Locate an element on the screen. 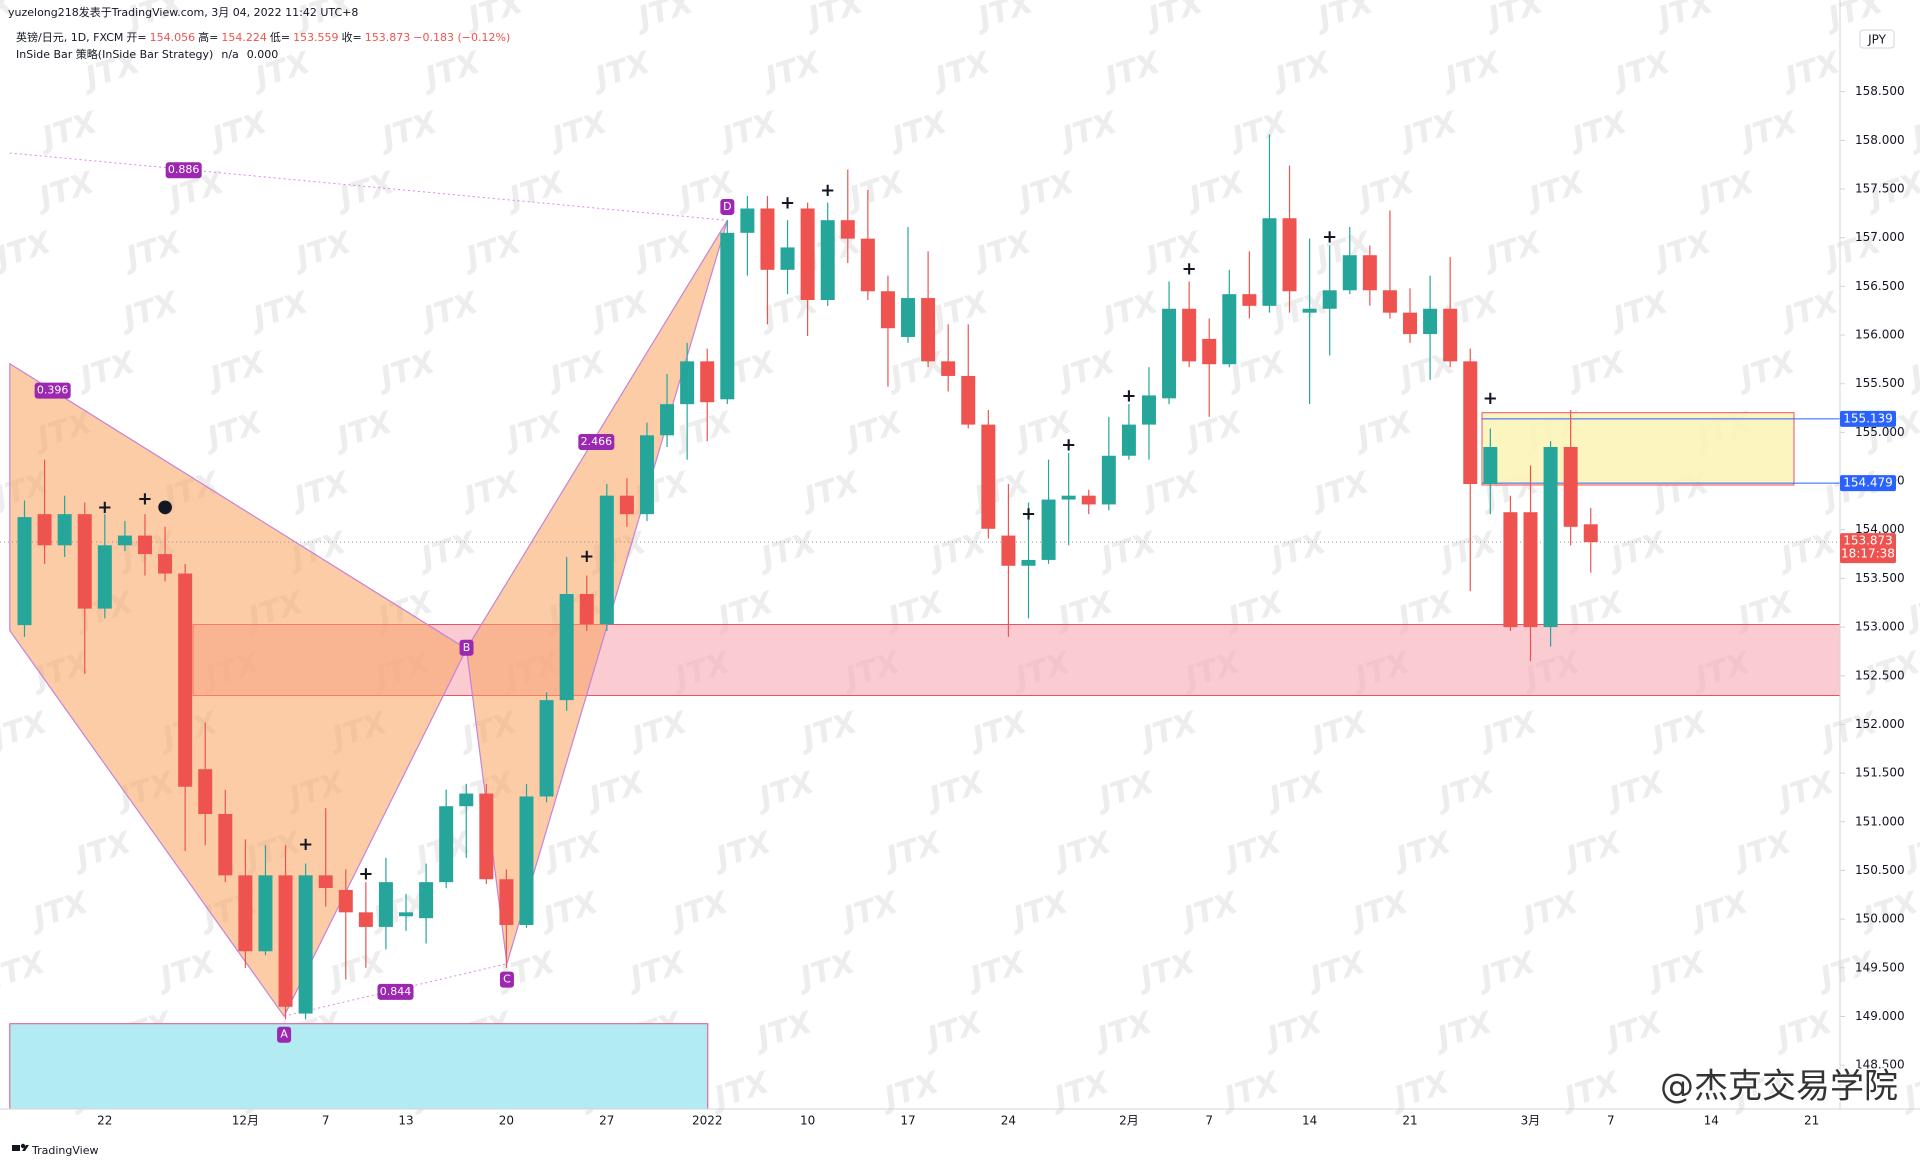 This screenshot has height=1160, width=1920. x-tick-label: 13 is located at coordinates (405, 1121).